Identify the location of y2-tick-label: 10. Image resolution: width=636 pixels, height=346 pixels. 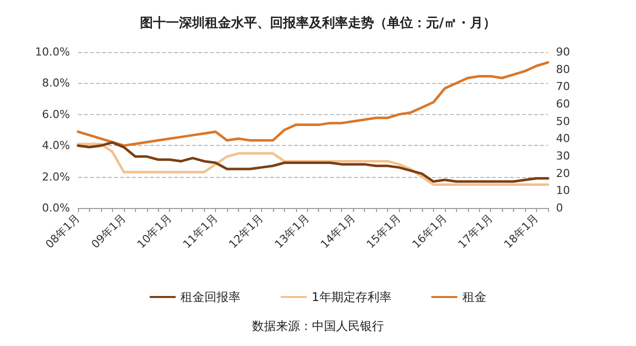
(563, 191).